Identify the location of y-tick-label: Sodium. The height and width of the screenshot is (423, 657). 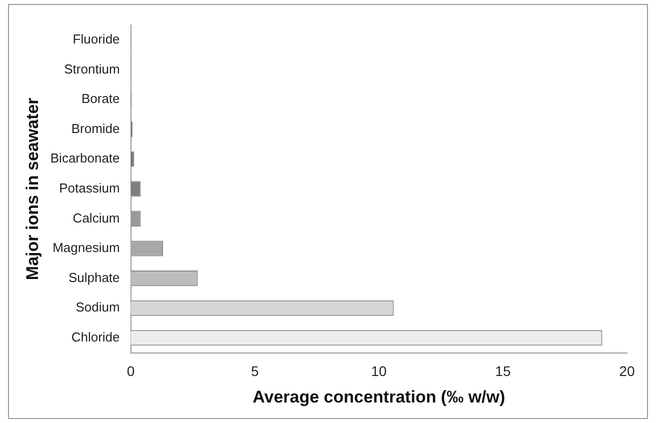
(98, 307).